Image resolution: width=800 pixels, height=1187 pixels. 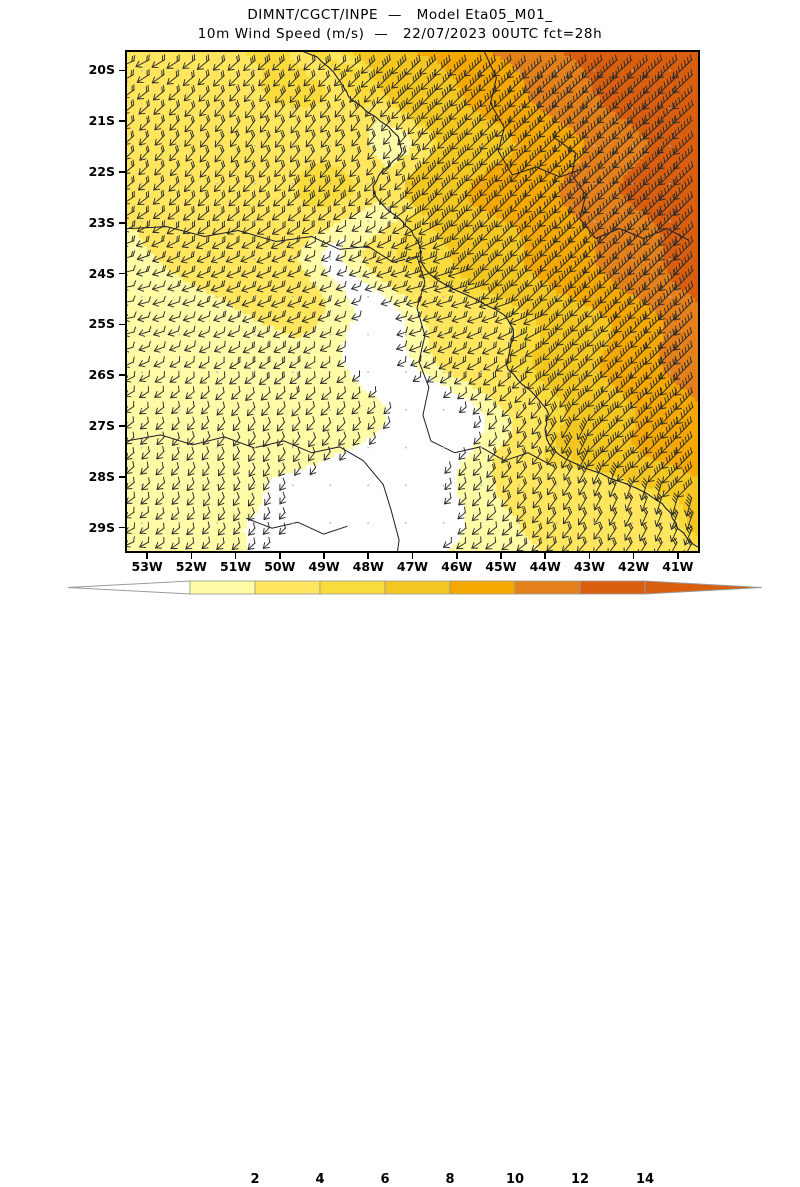 What do you see at coordinates (320, 1179) in the screenshot?
I see `colorbar-tick-label: 4` at bounding box center [320, 1179].